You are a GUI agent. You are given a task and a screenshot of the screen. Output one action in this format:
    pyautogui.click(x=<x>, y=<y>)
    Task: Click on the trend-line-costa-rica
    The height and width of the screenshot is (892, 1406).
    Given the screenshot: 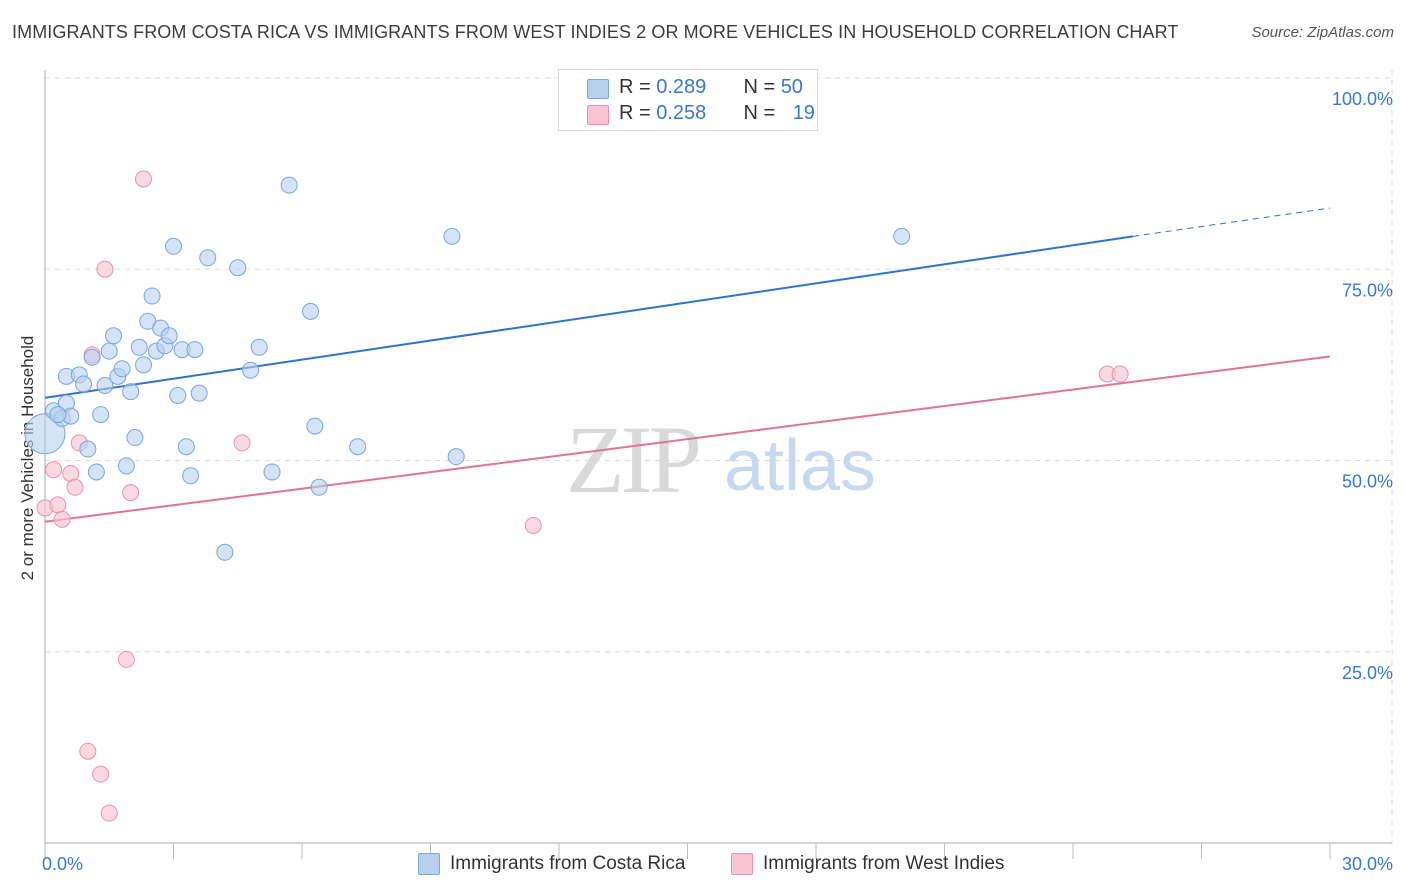 What is the action you would take?
    pyautogui.click(x=589, y=317)
    